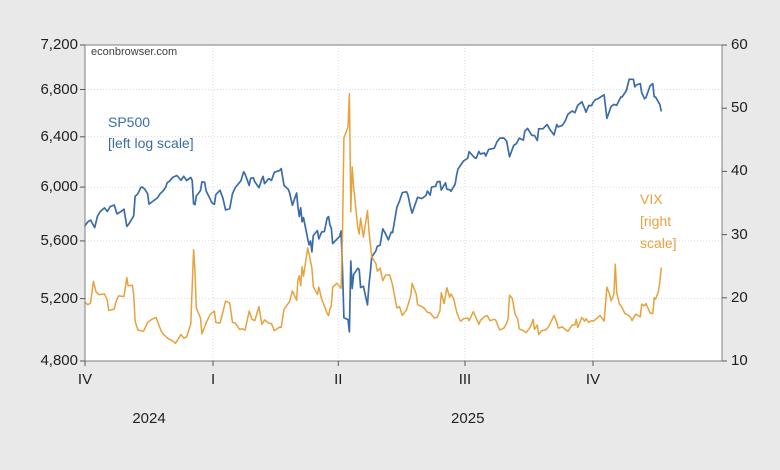 This screenshot has height=470, width=780. What do you see at coordinates (651, 199) in the screenshot?
I see `vix-label-line1: VIX` at bounding box center [651, 199].